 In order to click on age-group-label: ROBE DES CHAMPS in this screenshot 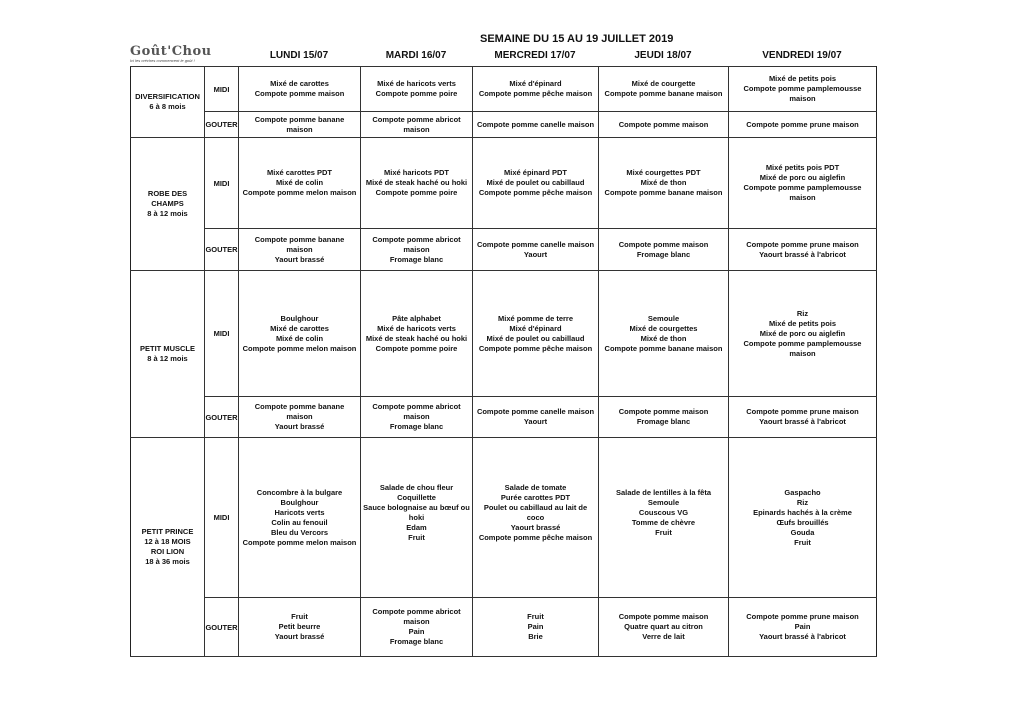, I will do `click(167, 198)`.